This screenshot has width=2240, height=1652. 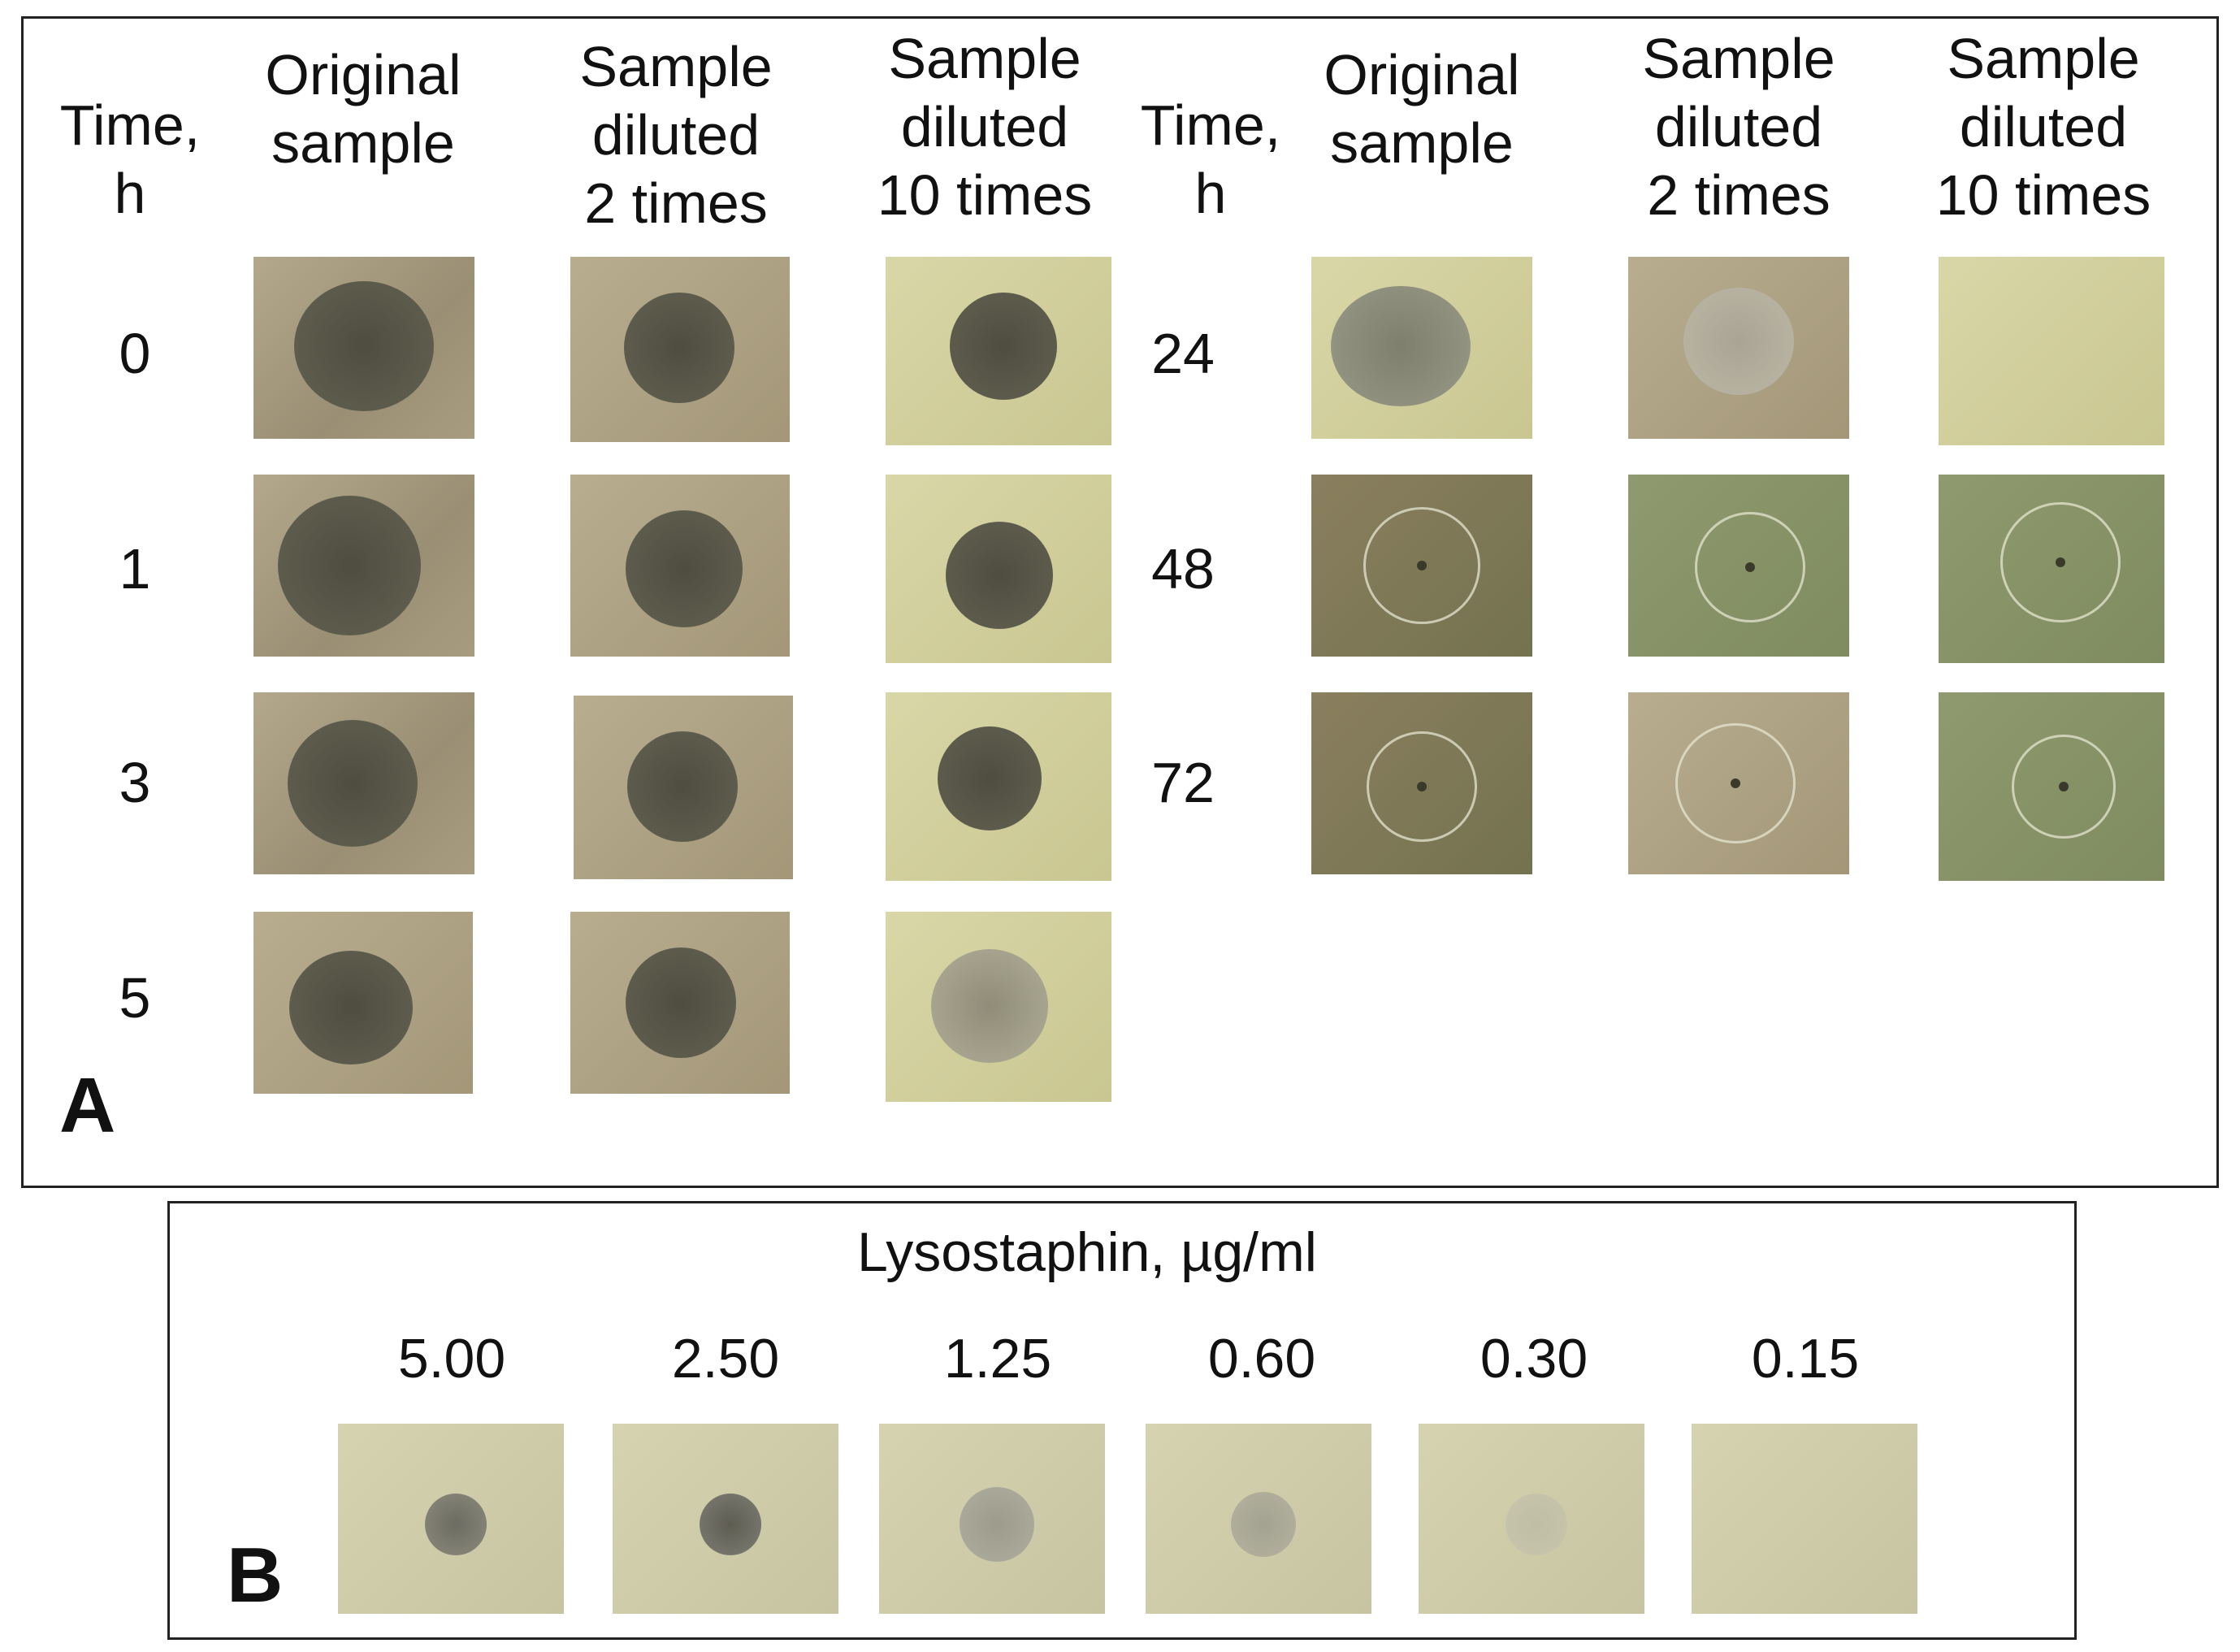 I want to click on concentration-label: 0.30, so click(x=1534, y=1359).